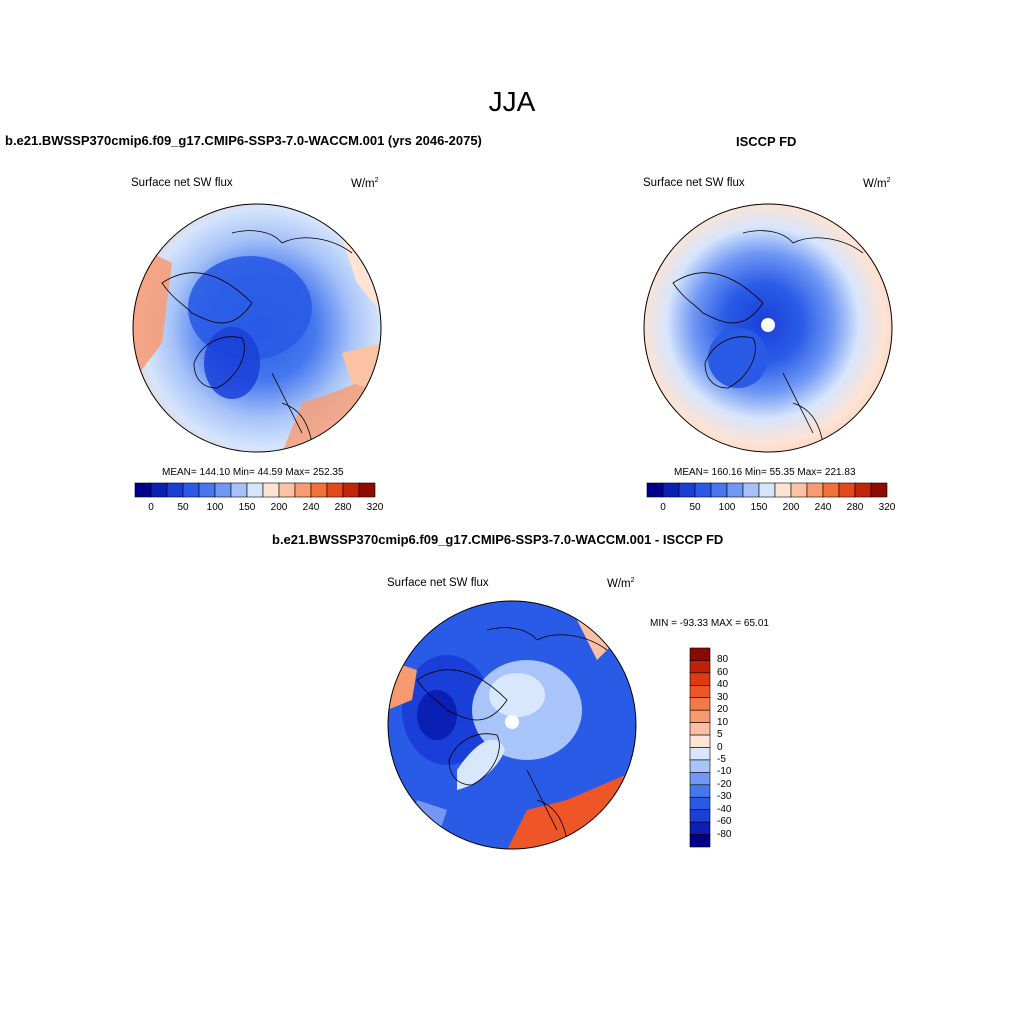 Image resolution: width=1024 pixels, height=1024 pixels. What do you see at coordinates (724, 784) in the screenshot?
I see `colorbar-tick-label: -20` at bounding box center [724, 784].